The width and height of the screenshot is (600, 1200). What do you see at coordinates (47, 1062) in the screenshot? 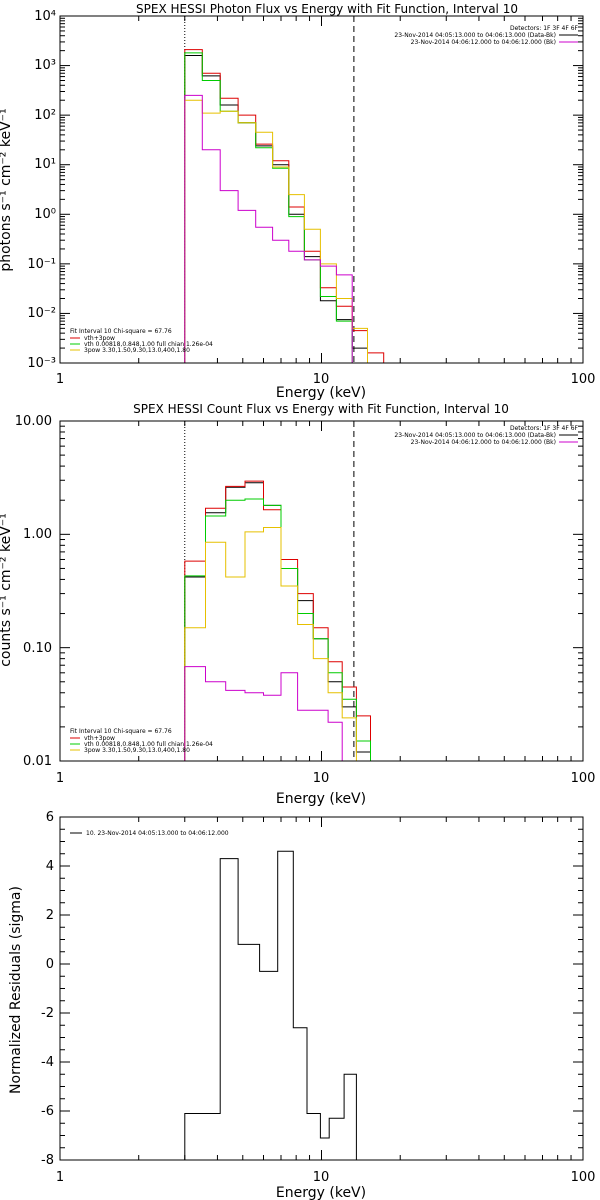
I see `y-tick-label: -4` at bounding box center [47, 1062].